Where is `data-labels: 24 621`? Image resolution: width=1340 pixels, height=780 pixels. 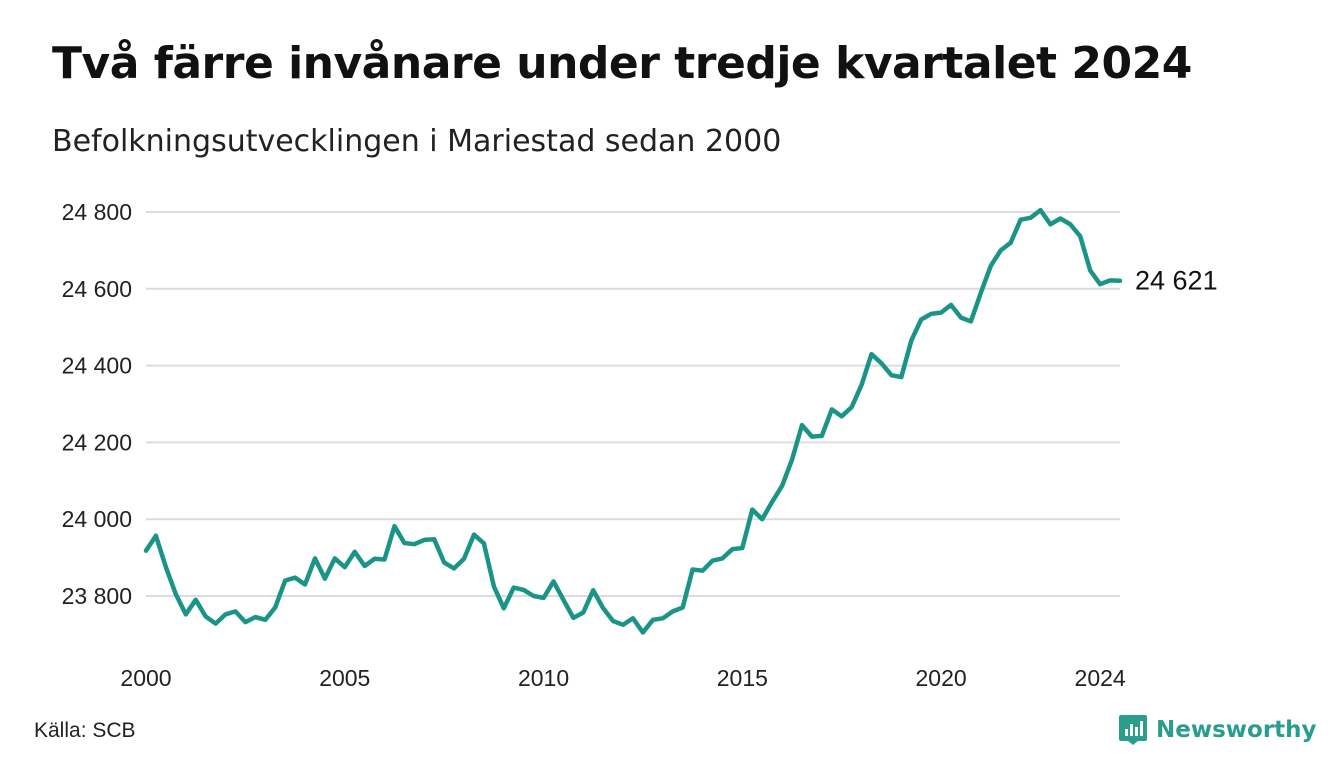 data-labels: 24 621 is located at coordinates (1176, 281).